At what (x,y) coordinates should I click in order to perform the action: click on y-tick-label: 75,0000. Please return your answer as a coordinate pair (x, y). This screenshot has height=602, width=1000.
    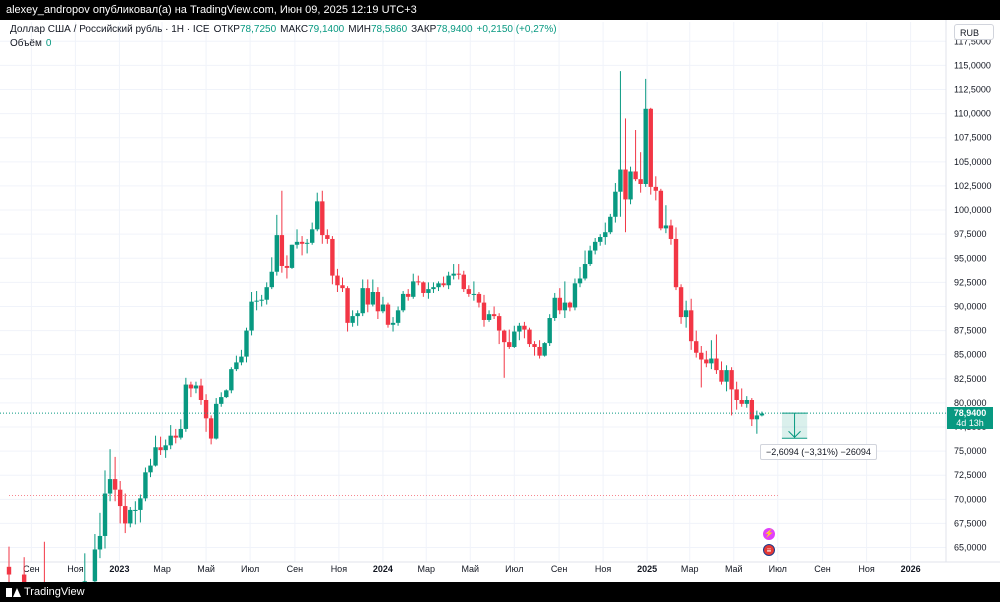
    Looking at the image, I should click on (970, 451).